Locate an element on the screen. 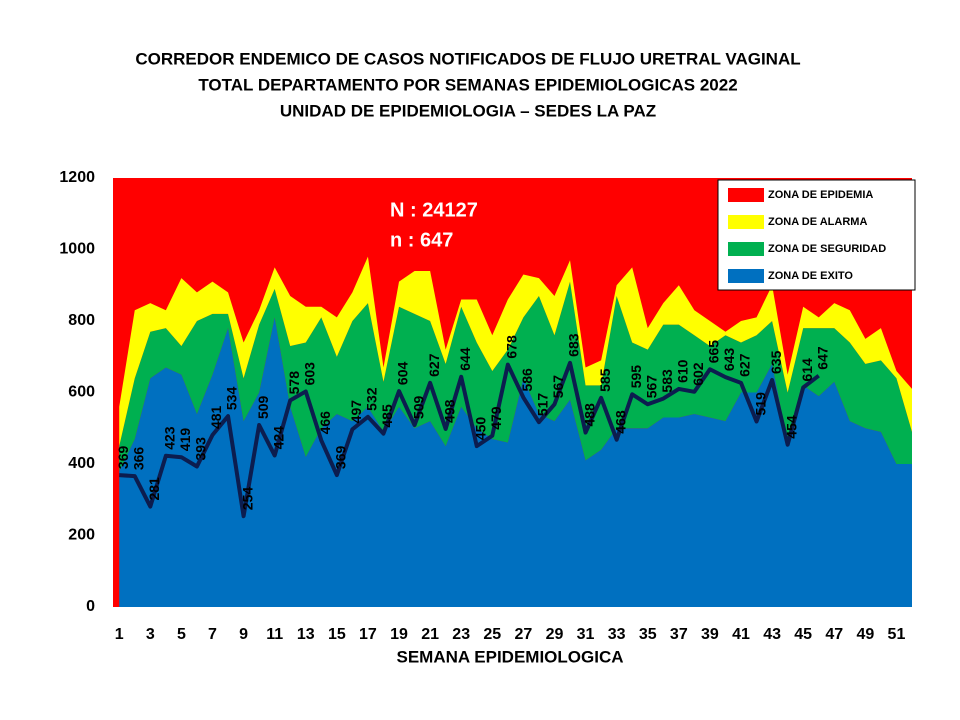  y-tick-label: 400 is located at coordinates (81, 463).